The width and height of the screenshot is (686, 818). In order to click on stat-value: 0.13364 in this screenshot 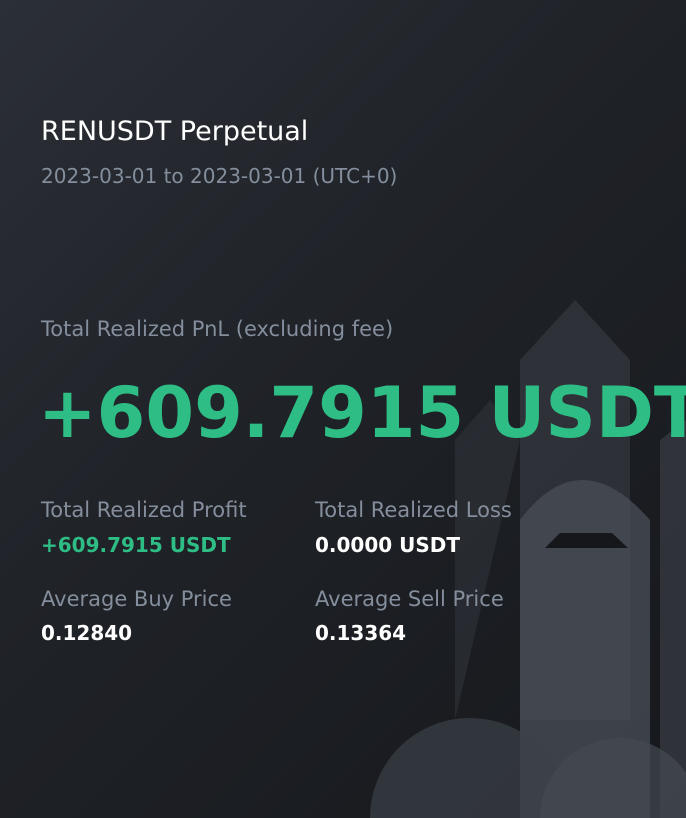, I will do `click(361, 633)`.